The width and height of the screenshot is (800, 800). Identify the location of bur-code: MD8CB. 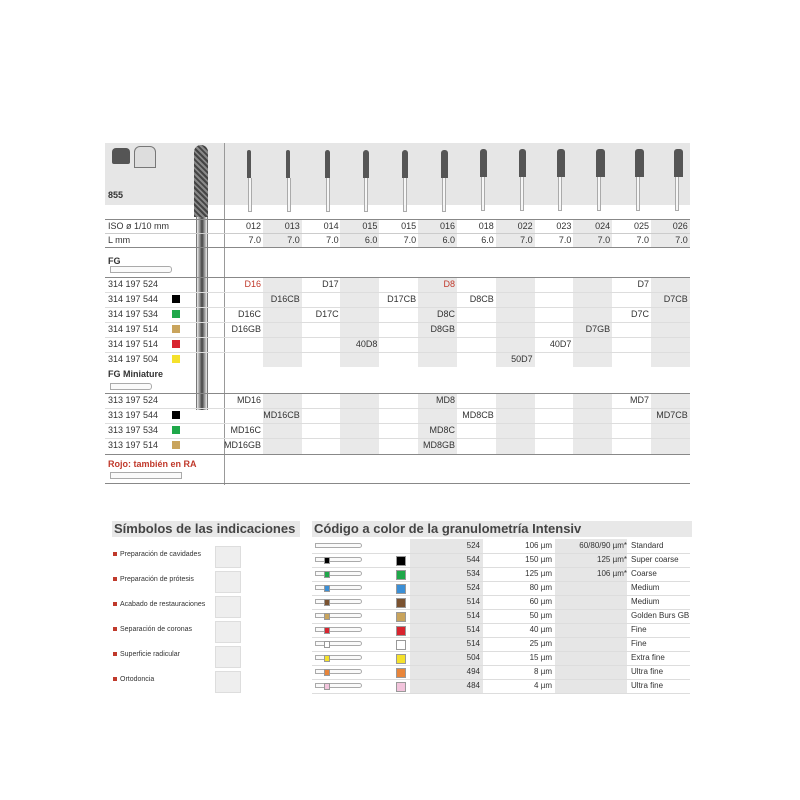
(478, 415).